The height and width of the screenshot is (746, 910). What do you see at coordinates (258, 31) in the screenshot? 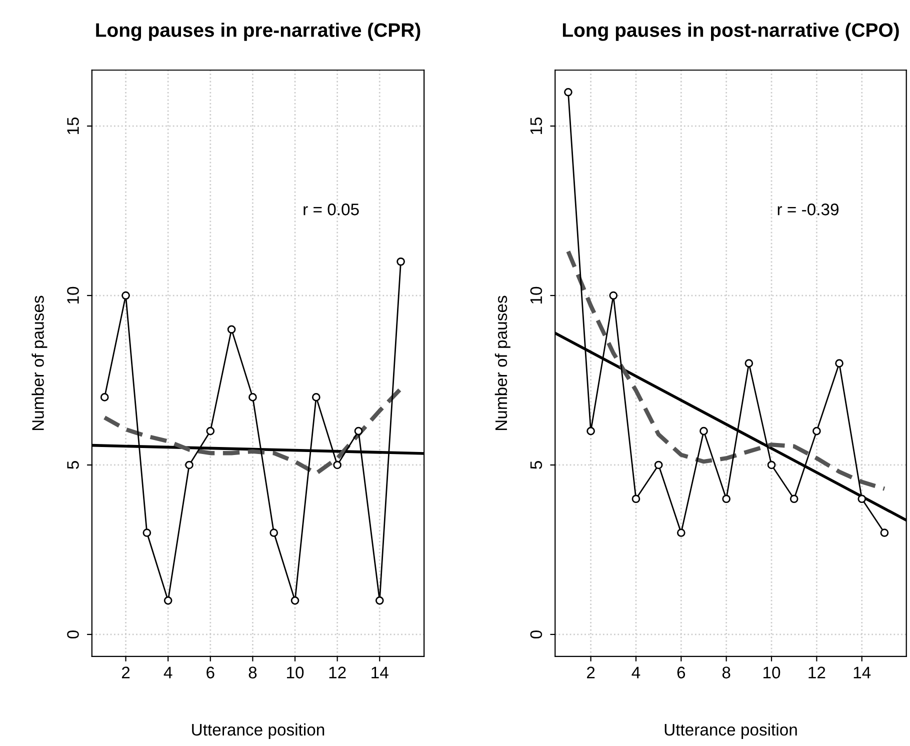
I see `chart-title: Long pauses in pre-narrative (CPR)` at bounding box center [258, 31].